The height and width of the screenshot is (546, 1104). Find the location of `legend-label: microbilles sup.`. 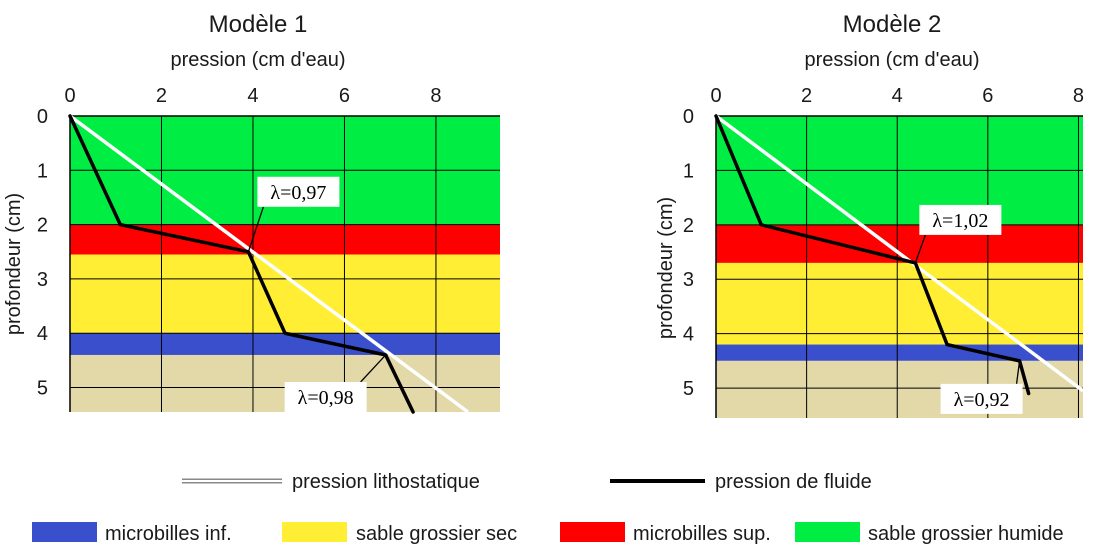

legend-label: microbilles sup. is located at coordinates (702, 534).